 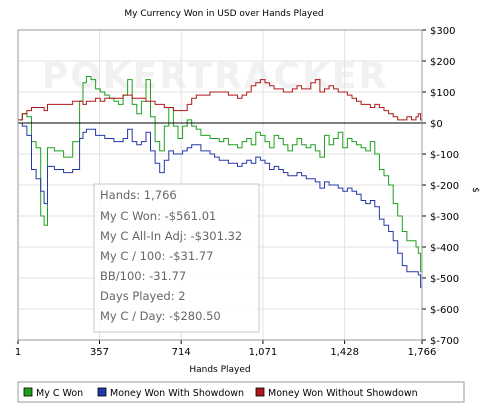 I want to click on stats-allin-adj: My C All-In Adj: -$301.32, so click(x=171, y=236).